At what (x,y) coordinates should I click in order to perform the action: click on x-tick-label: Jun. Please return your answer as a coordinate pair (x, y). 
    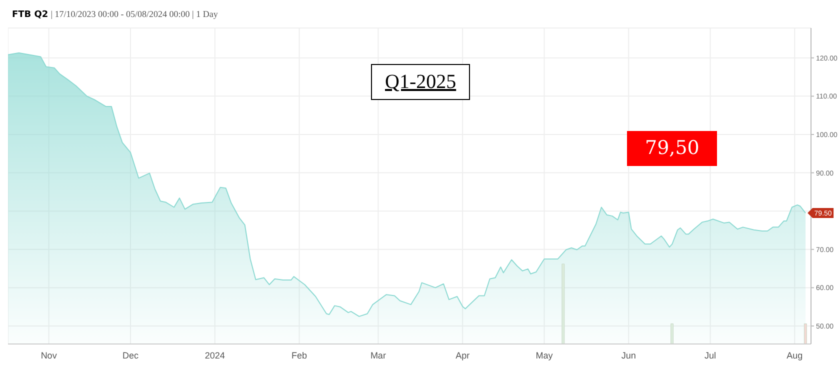
    Looking at the image, I should click on (628, 355).